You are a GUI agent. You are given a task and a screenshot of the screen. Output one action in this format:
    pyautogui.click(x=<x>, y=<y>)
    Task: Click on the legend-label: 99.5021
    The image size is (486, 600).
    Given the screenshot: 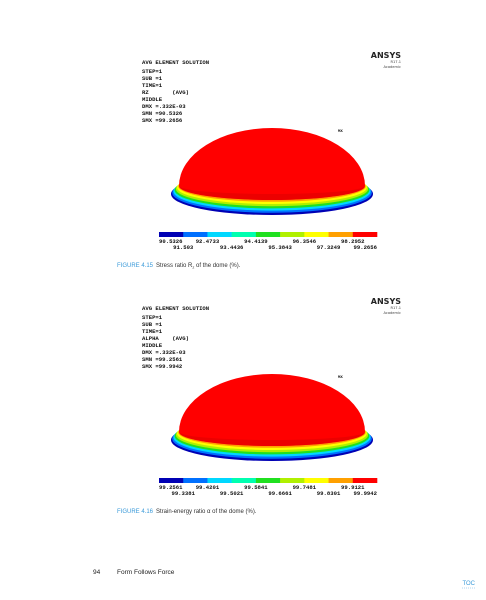 What is the action you would take?
    pyautogui.click(x=232, y=493)
    